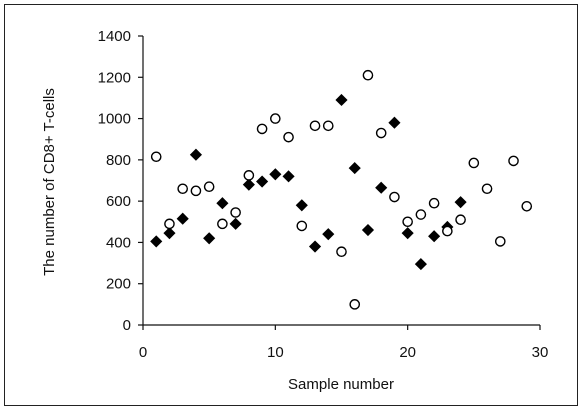 The image size is (584, 411). What do you see at coordinates (407, 352) in the screenshot?
I see `x-tick-label: 20` at bounding box center [407, 352].